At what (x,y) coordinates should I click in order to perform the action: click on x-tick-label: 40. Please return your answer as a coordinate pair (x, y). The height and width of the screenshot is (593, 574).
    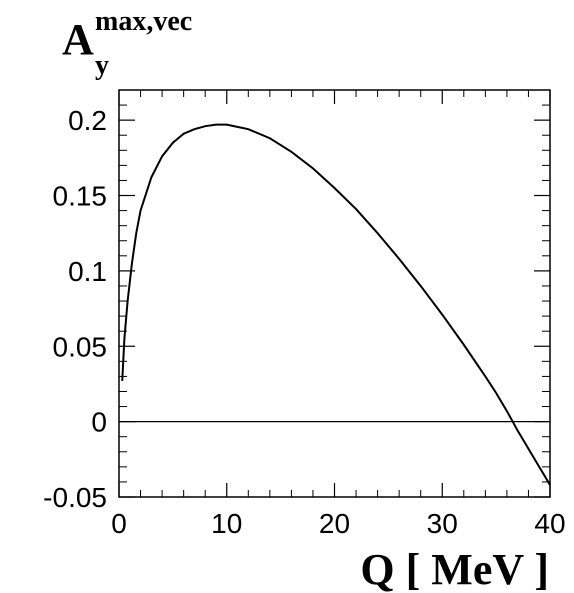
    Looking at the image, I should click on (549, 523).